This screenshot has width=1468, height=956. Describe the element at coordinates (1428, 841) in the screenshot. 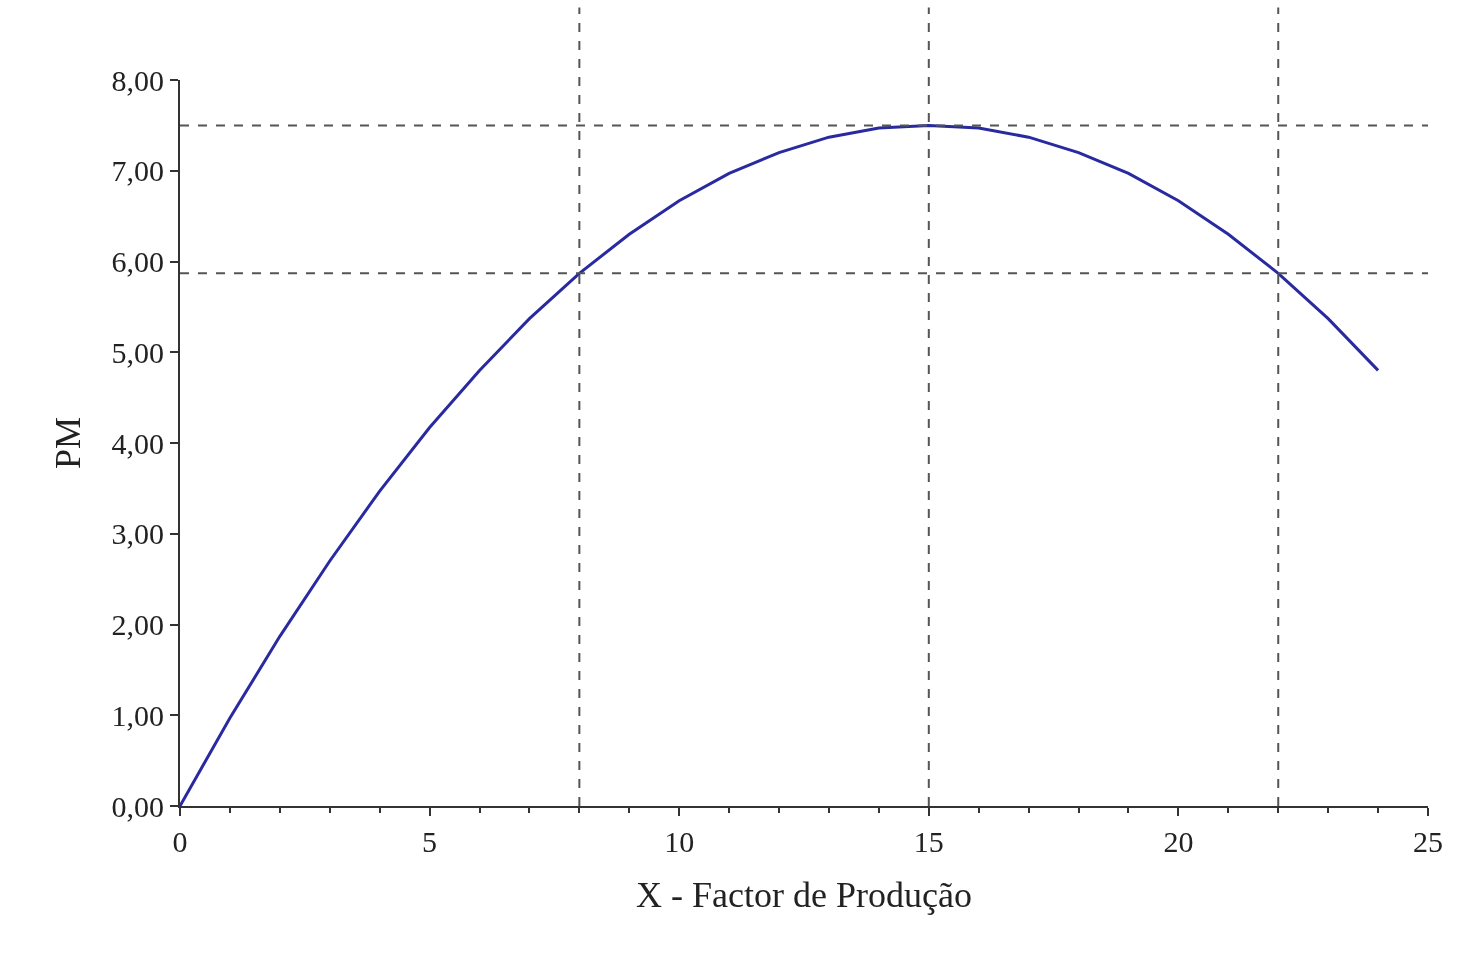

I see `x-tick-label: 25` at that location.